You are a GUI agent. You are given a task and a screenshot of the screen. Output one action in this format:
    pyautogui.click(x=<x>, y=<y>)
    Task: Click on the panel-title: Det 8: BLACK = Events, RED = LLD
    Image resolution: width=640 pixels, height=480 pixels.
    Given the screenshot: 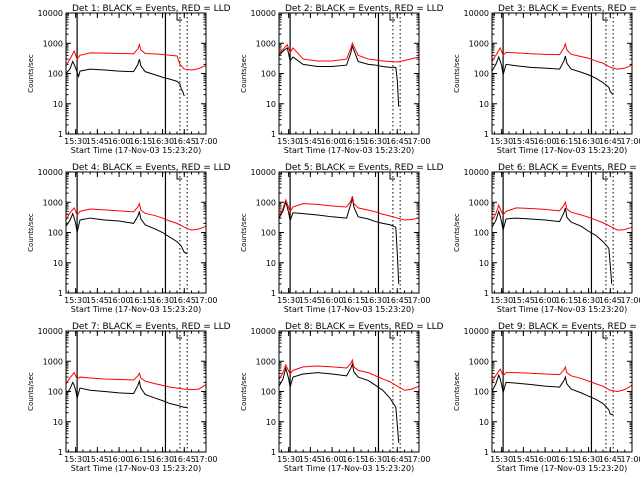 What is the action you would take?
    pyautogui.click(x=364, y=327)
    